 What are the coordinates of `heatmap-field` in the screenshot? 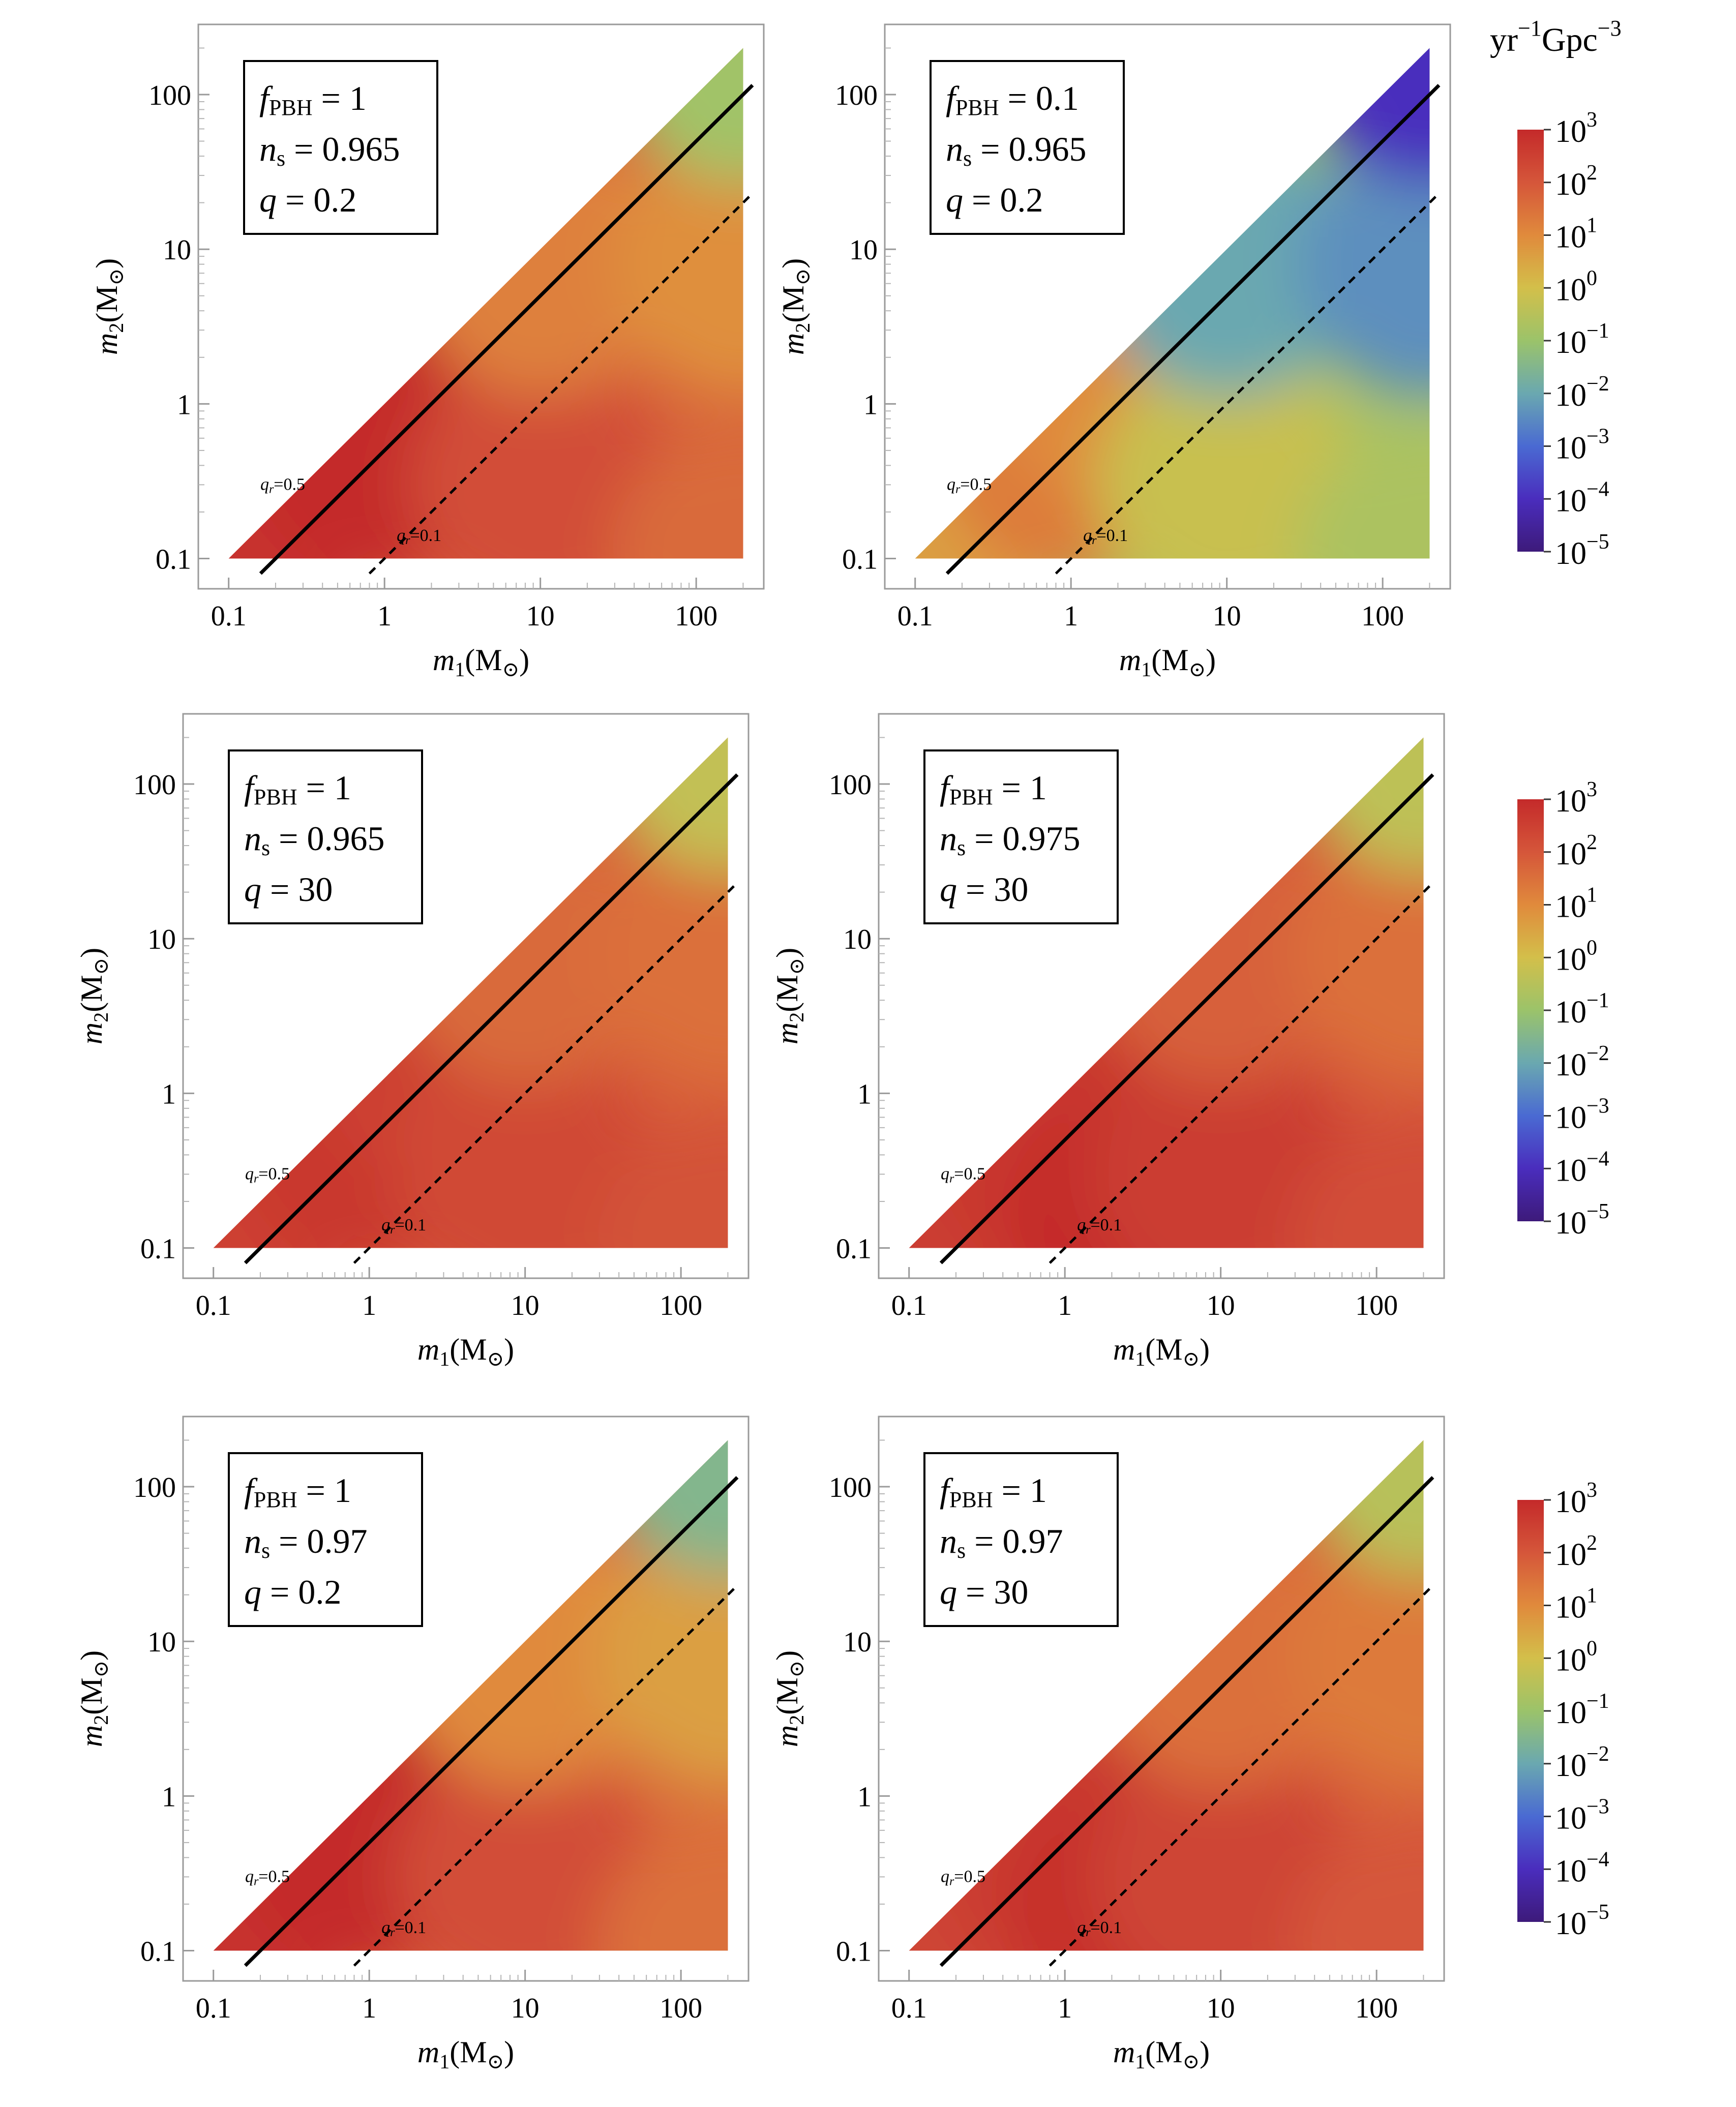 It's located at (1172, 303).